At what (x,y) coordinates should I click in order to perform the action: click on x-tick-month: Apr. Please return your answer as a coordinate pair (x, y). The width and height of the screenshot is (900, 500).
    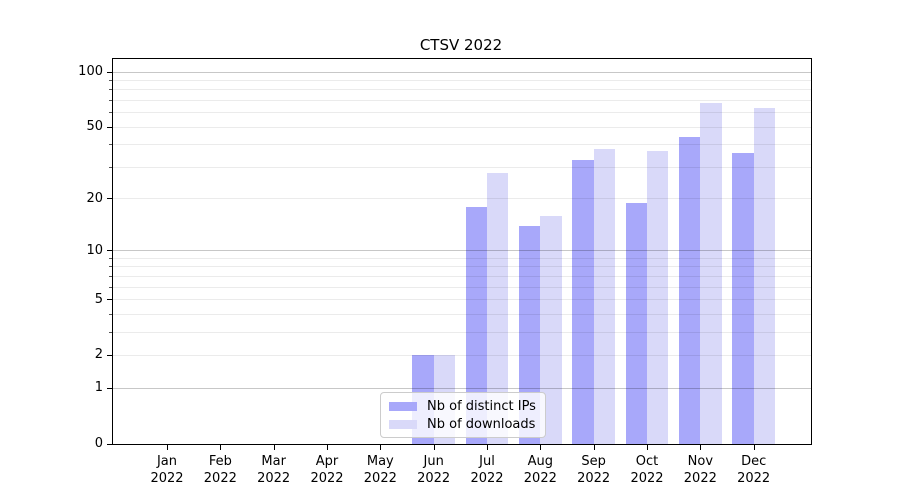
    Looking at the image, I should click on (327, 461).